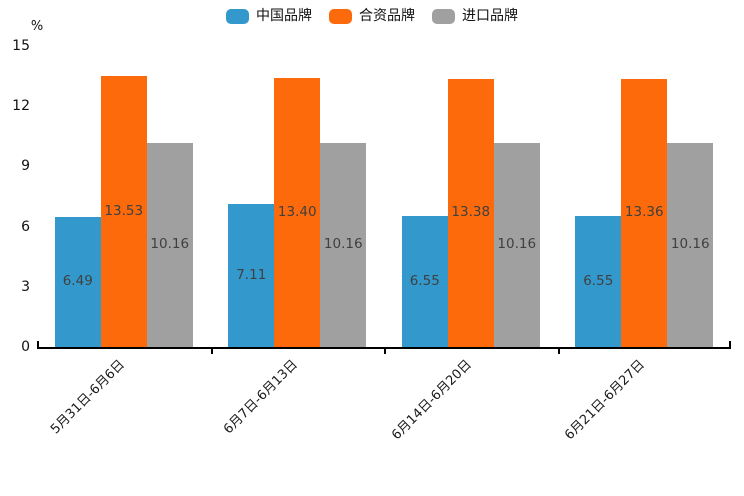  I want to click on bar: 13.38, so click(470, 212).